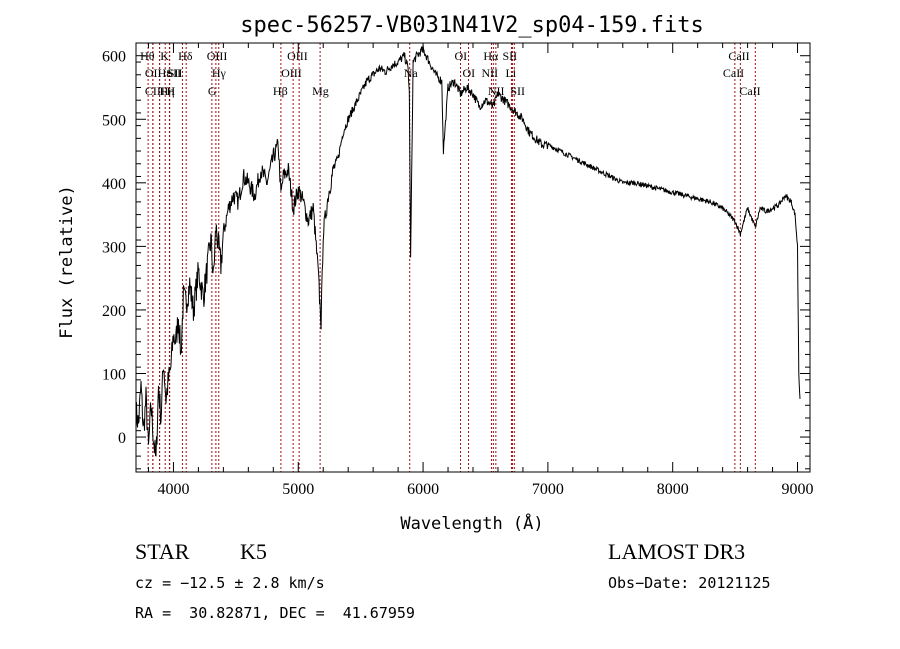  Describe the element at coordinates (298, 489) in the screenshot. I see `x-tick-label: 5000` at that location.